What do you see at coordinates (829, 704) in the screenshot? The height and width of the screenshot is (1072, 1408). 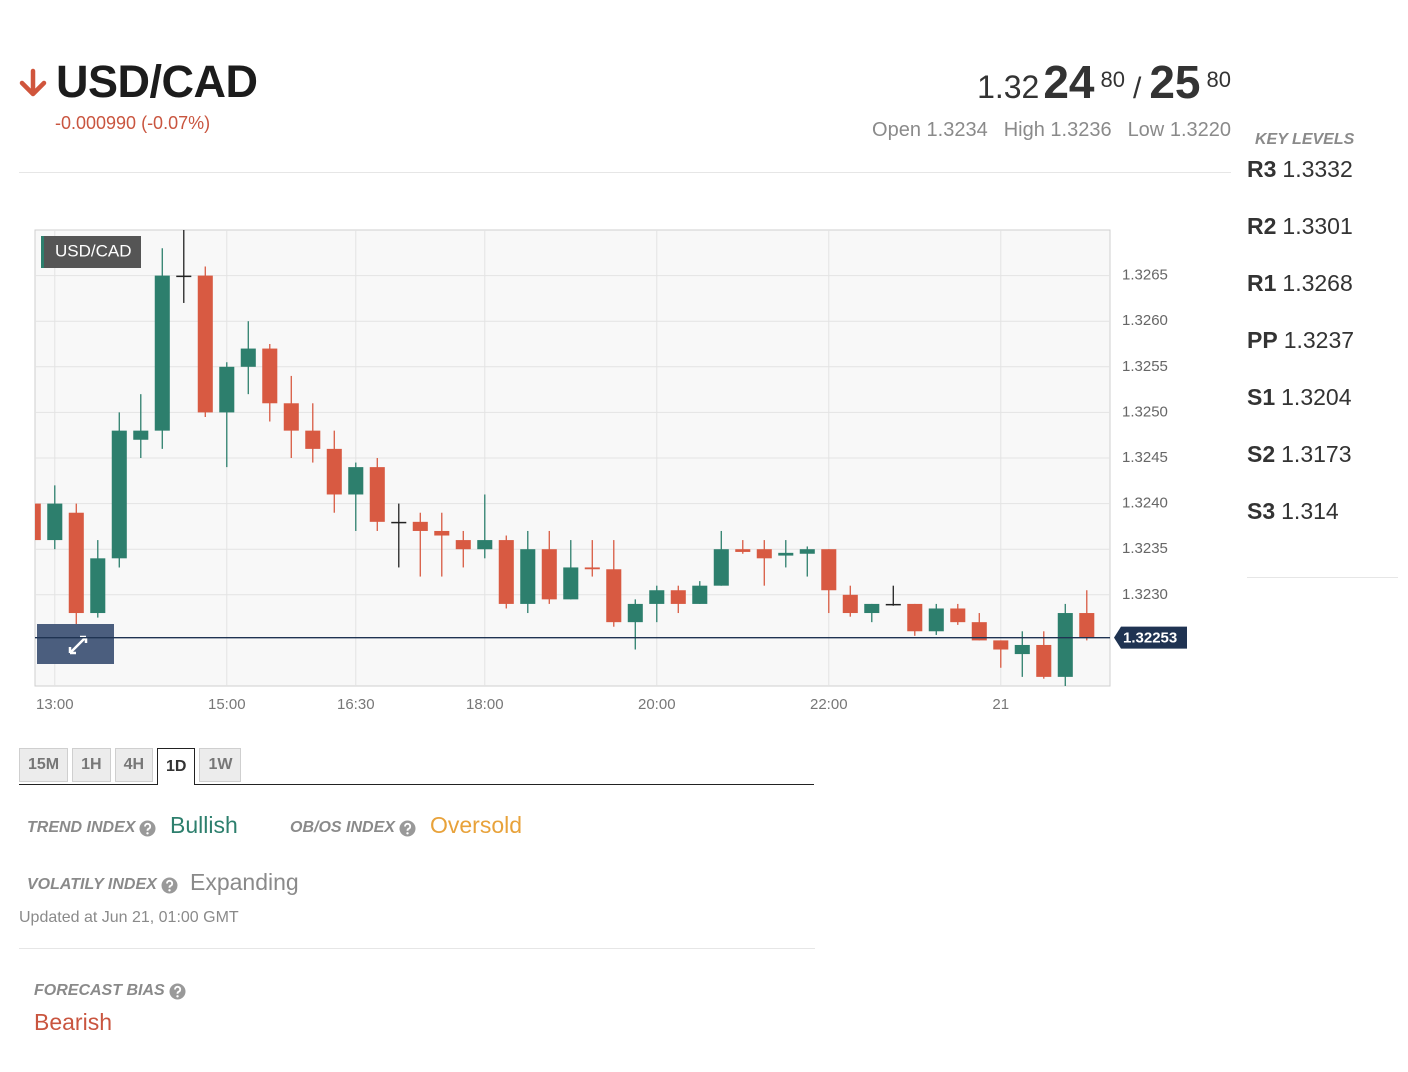 I see `x-tick-label: 22:00` at bounding box center [829, 704].